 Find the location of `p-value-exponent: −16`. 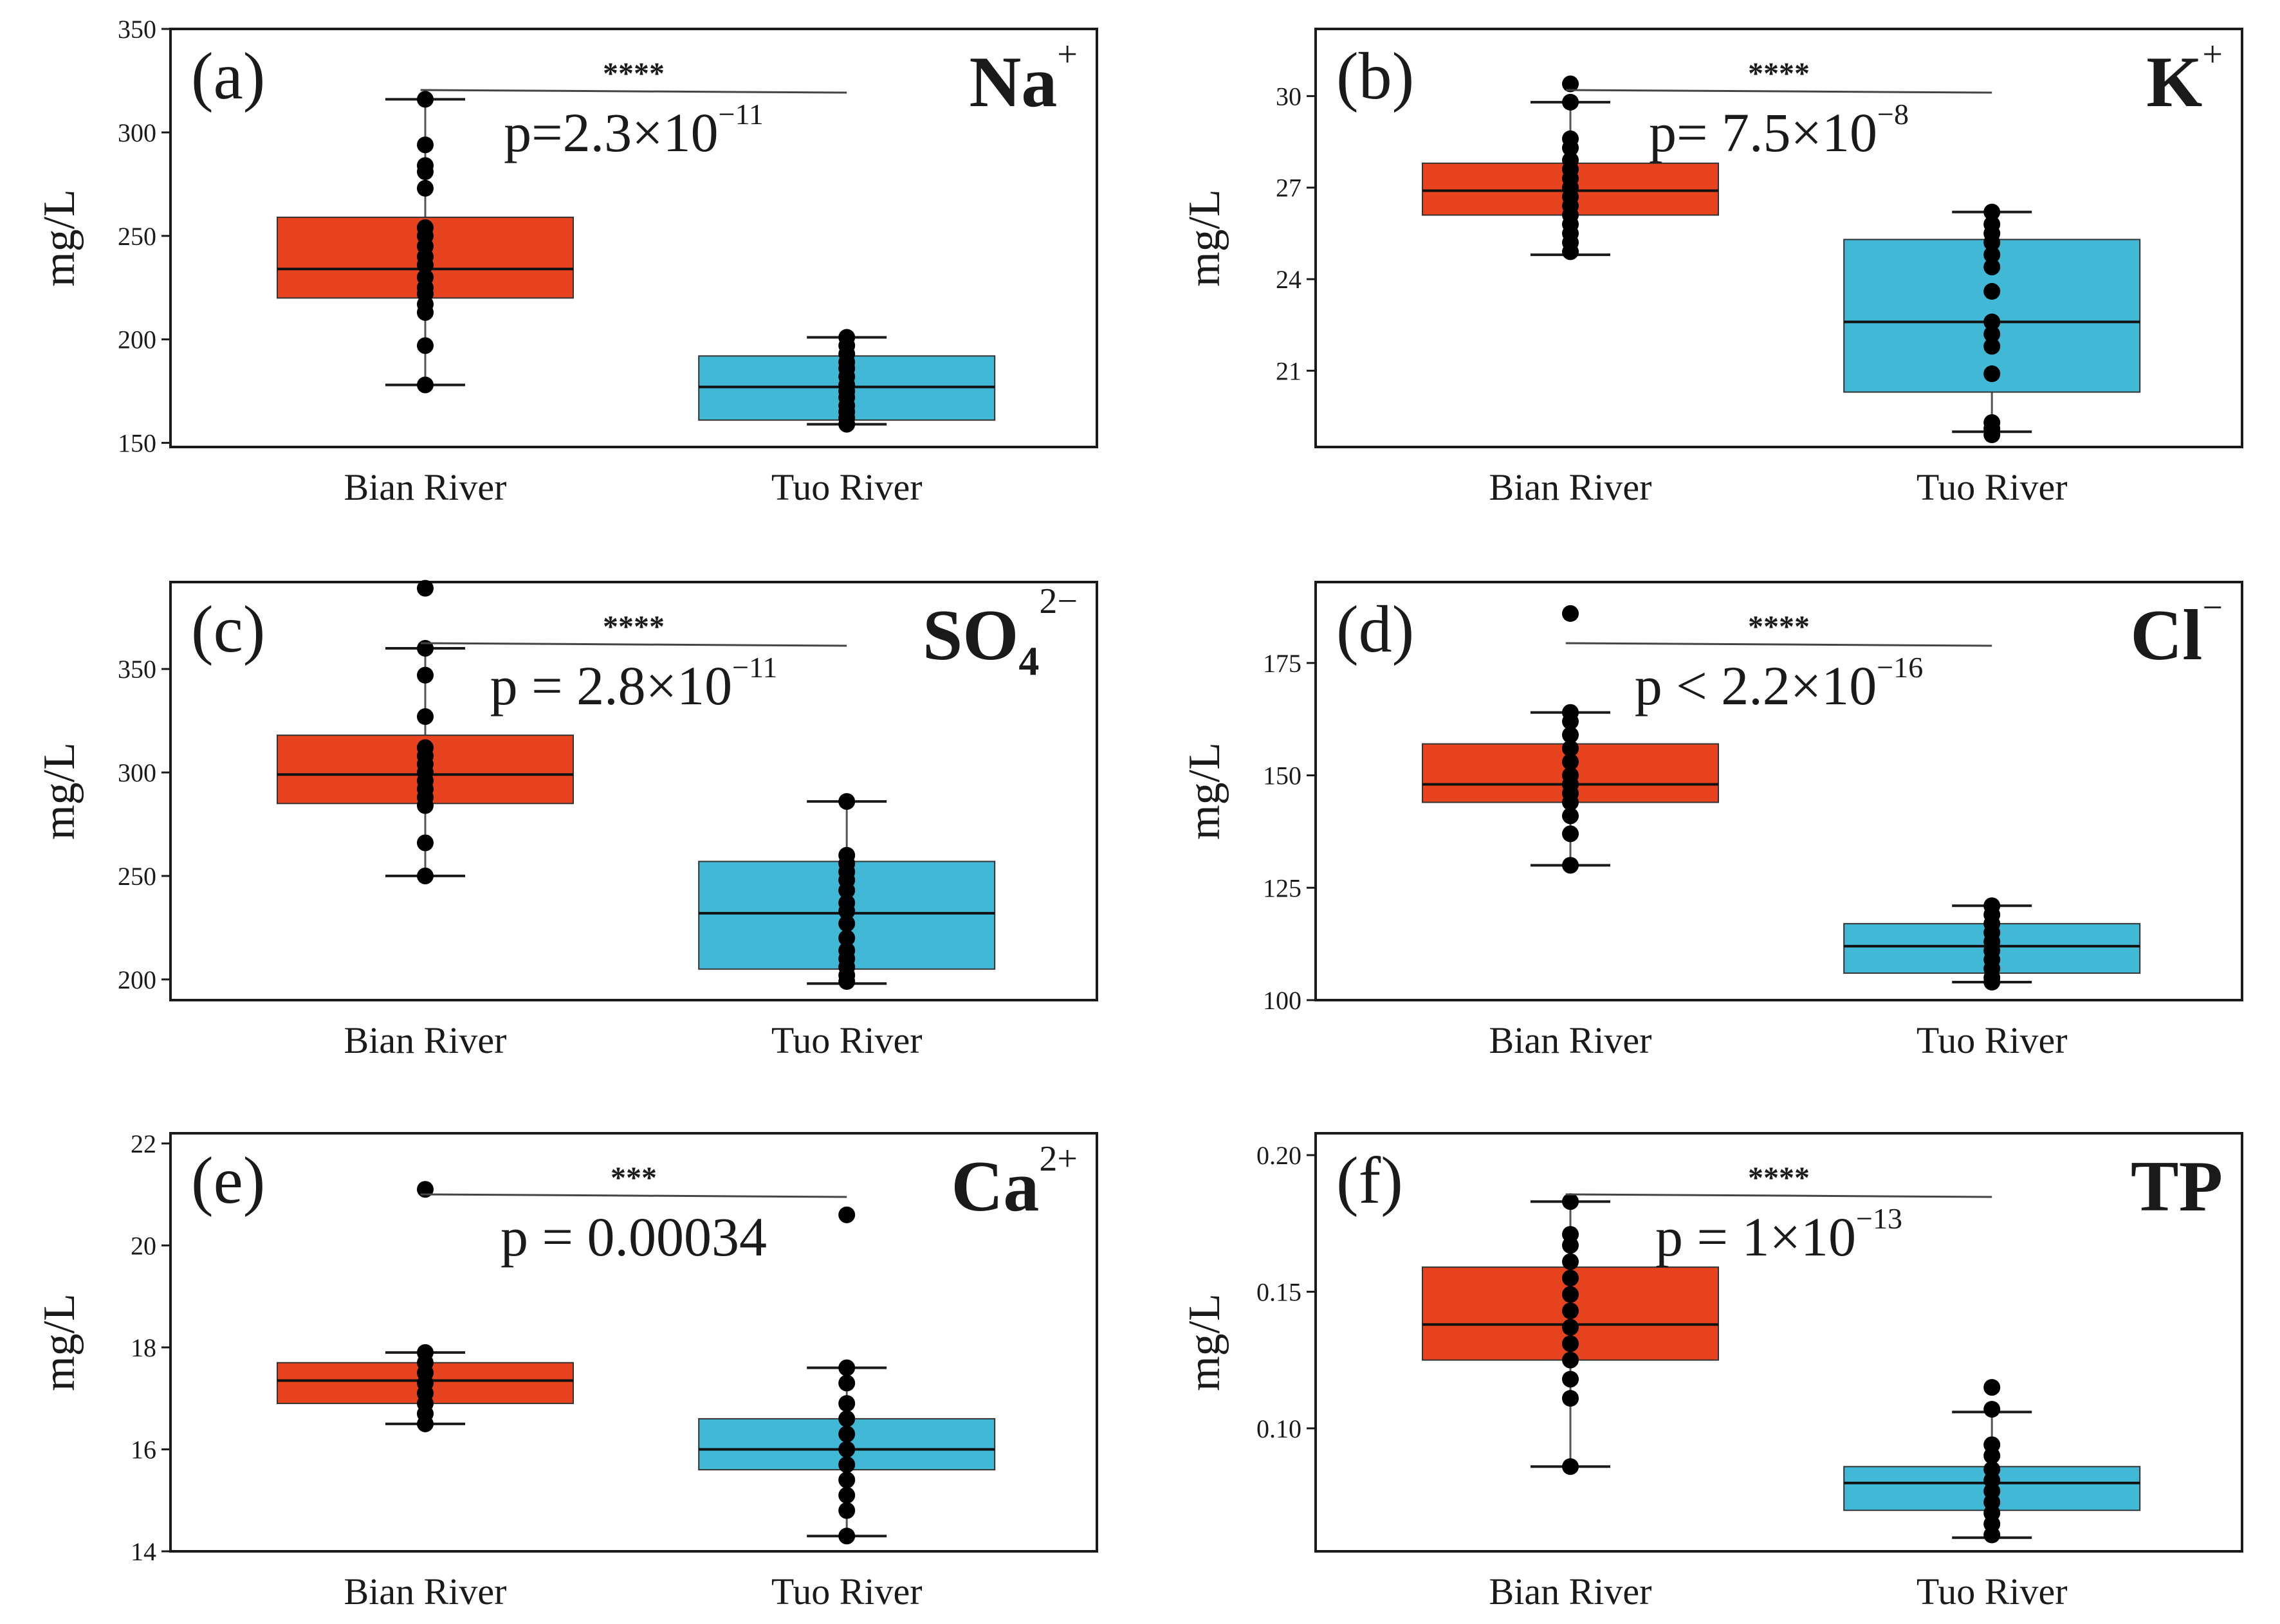

p-value-exponent: −16 is located at coordinates (1900, 667).